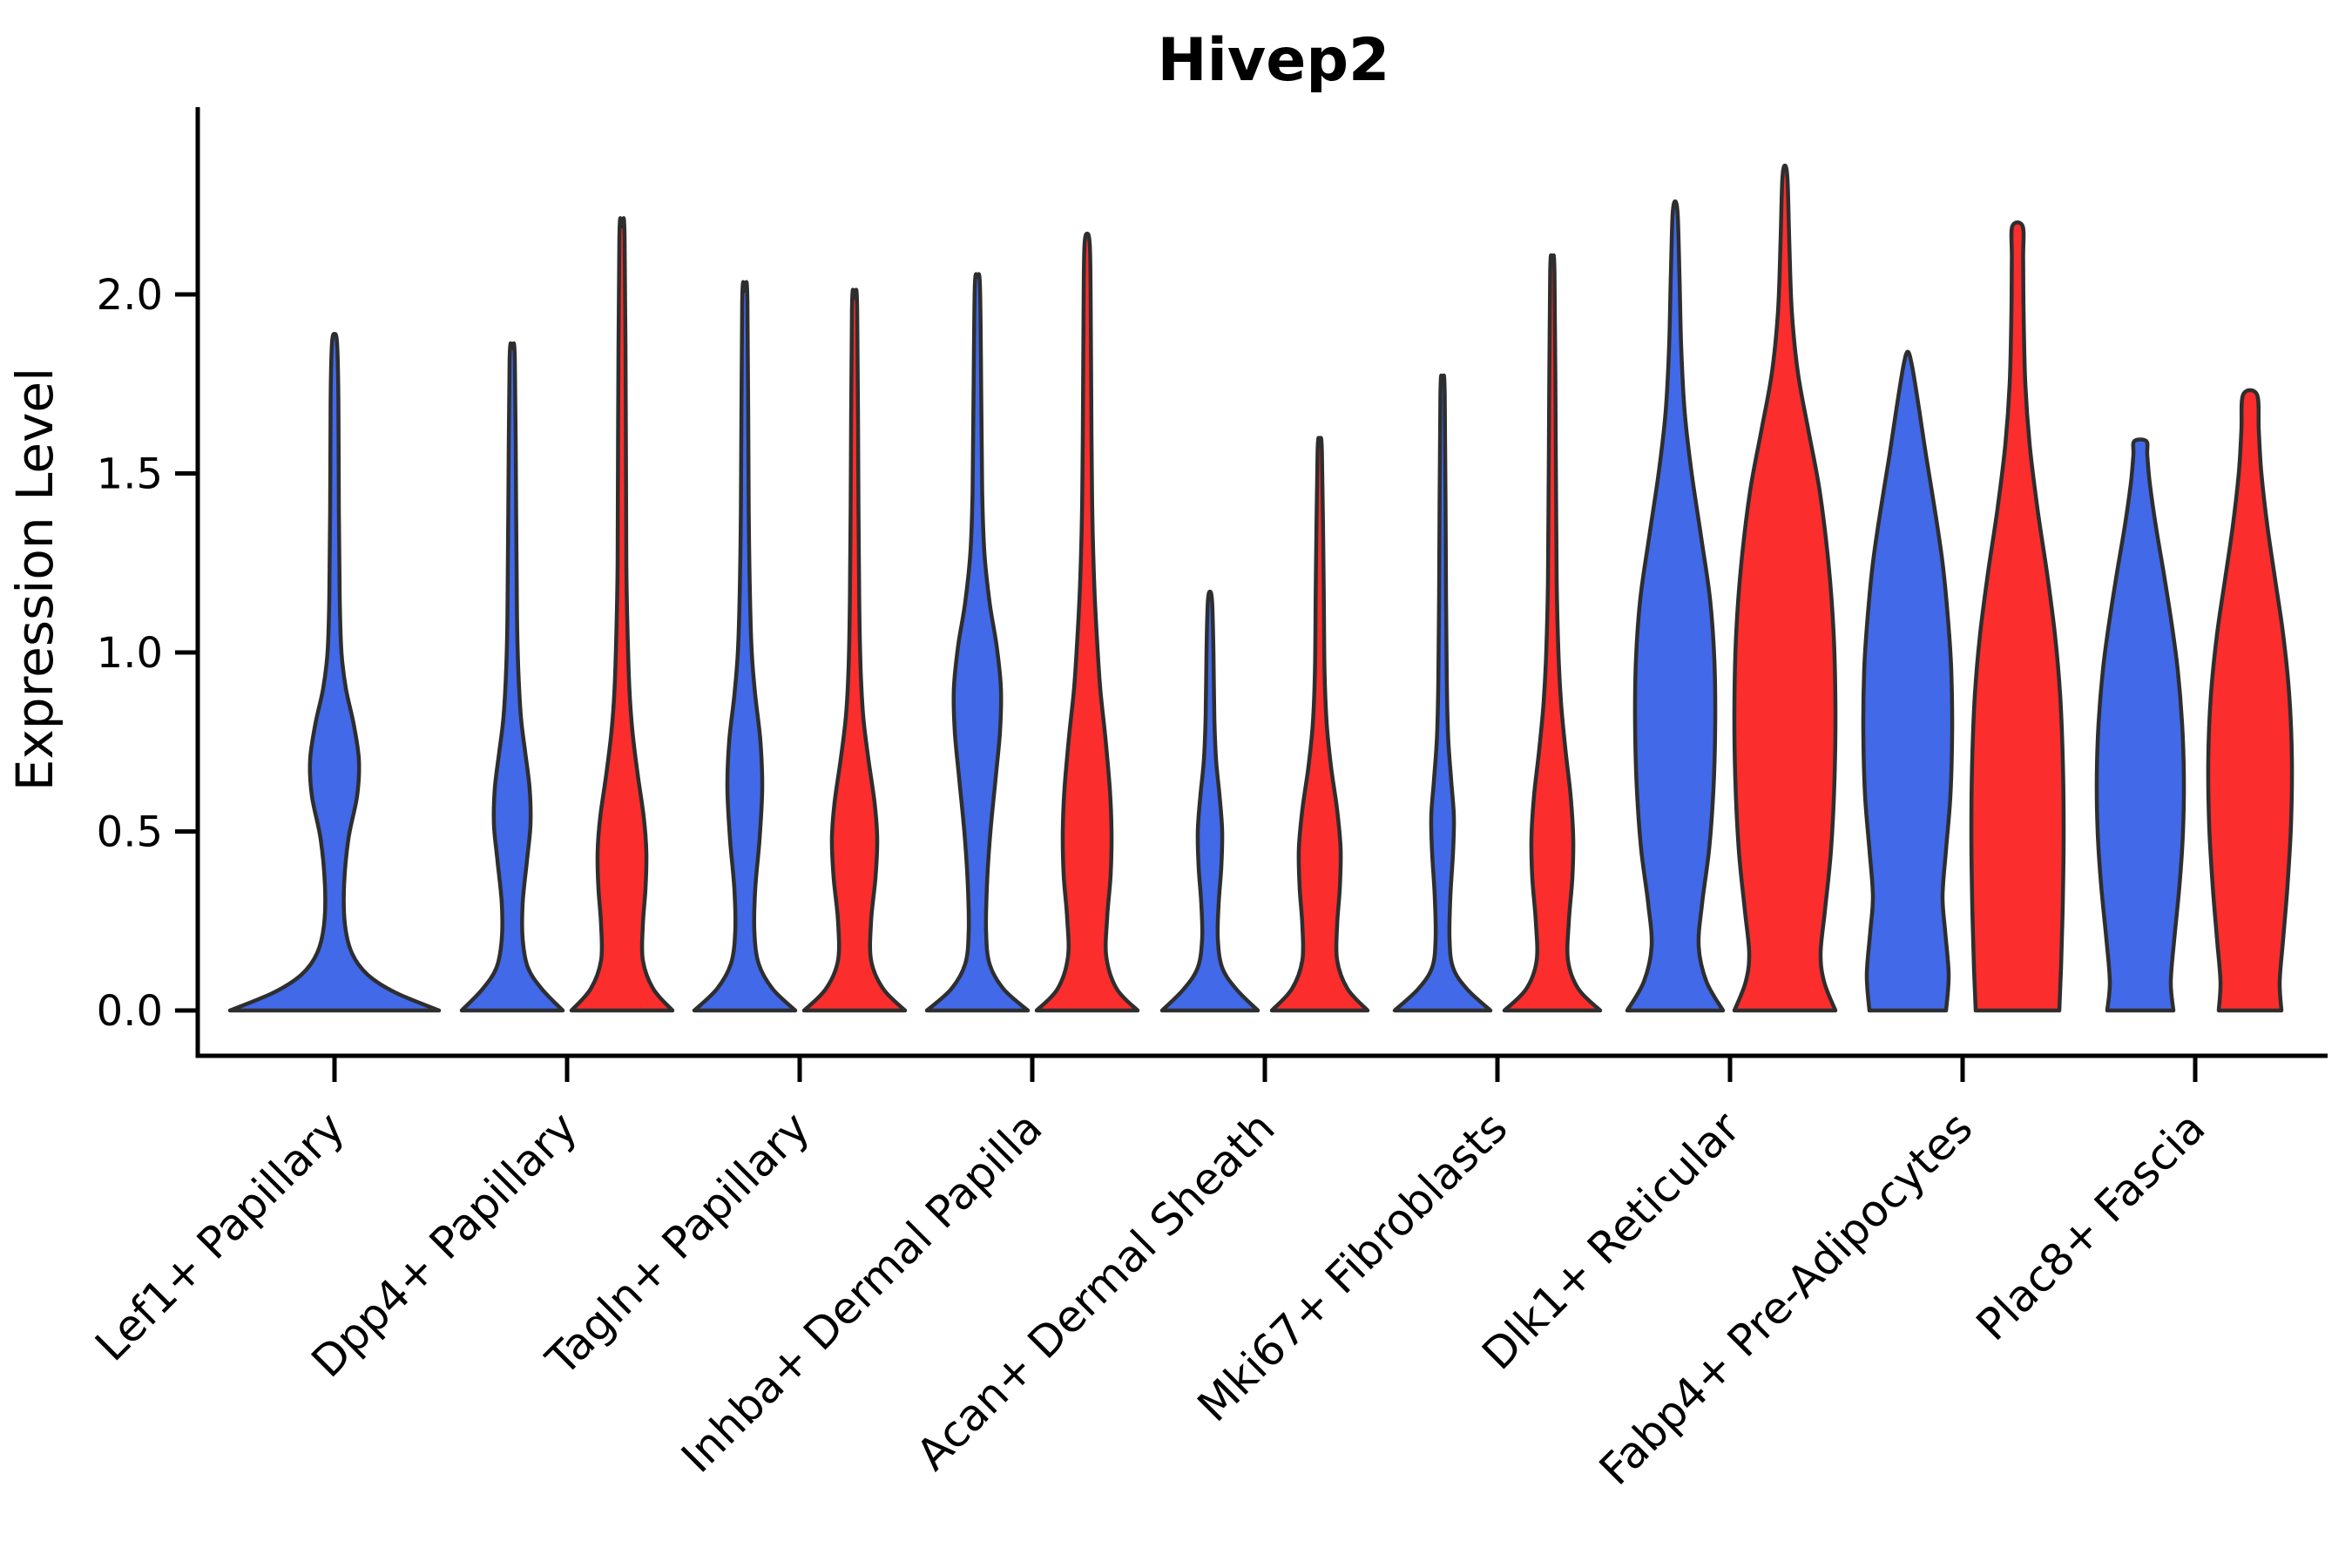 The height and width of the screenshot is (1568, 2352). Describe the element at coordinates (1209, 801) in the screenshot. I see `violin-blue-acan` at that location.